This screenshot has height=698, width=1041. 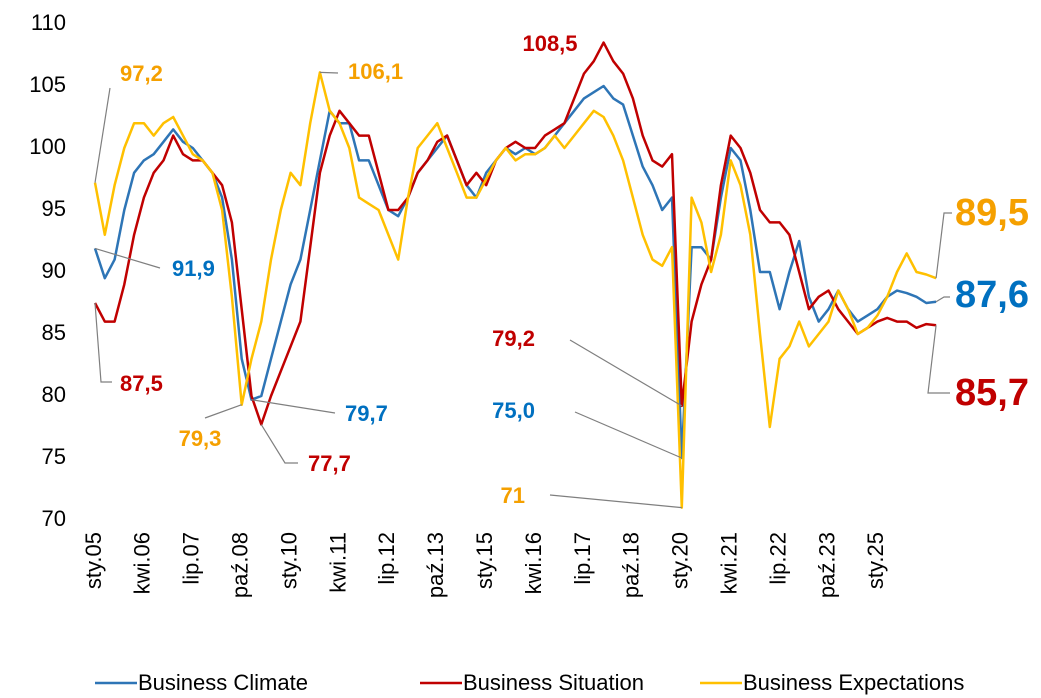 What do you see at coordinates (141, 73) in the screenshot?
I see `value-label: 97,2` at bounding box center [141, 73].